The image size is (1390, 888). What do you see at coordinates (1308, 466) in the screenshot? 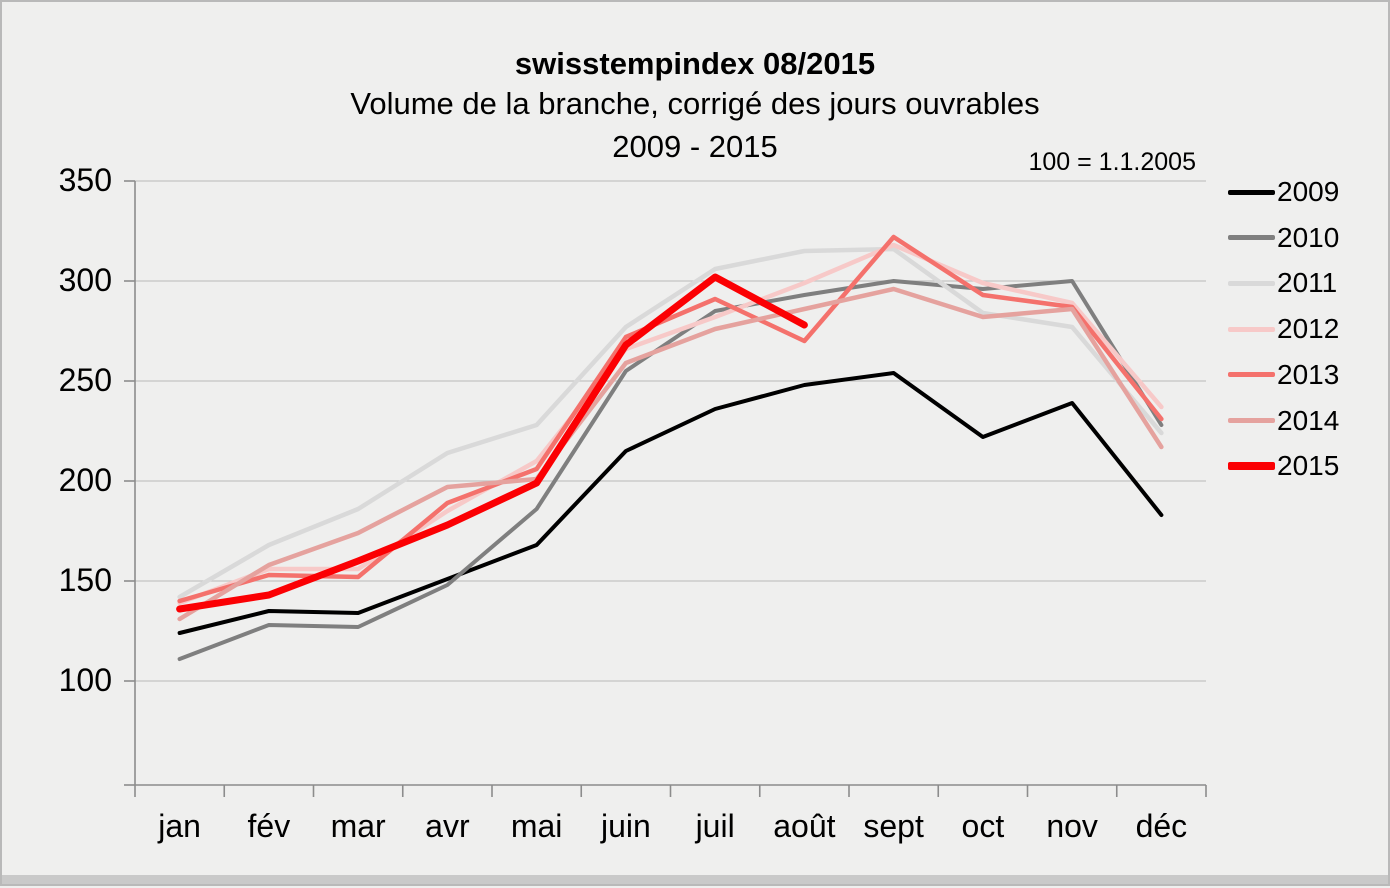
I see `legend-label-2015: 2015` at bounding box center [1308, 466].